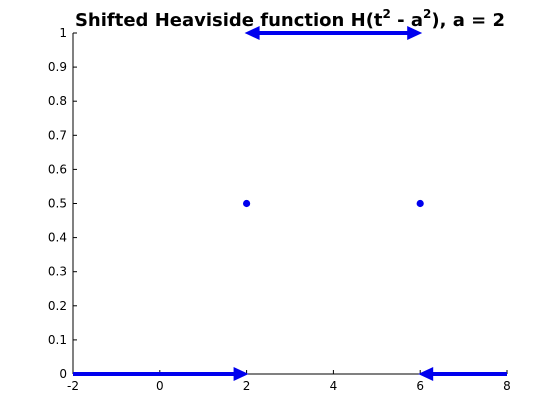 The image size is (560, 420). I want to click on y-tick-label: 0.7, so click(57, 135).